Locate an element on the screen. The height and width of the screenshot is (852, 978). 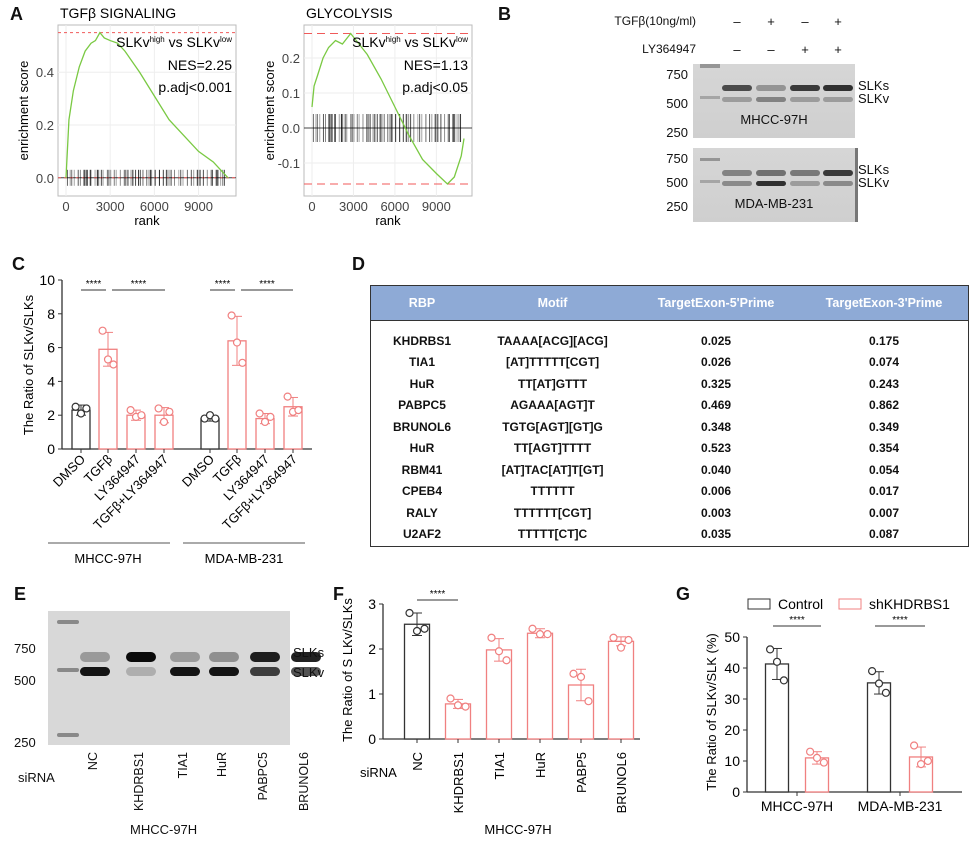
x-tick-label: 9000 is located at coordinates (436, 206).